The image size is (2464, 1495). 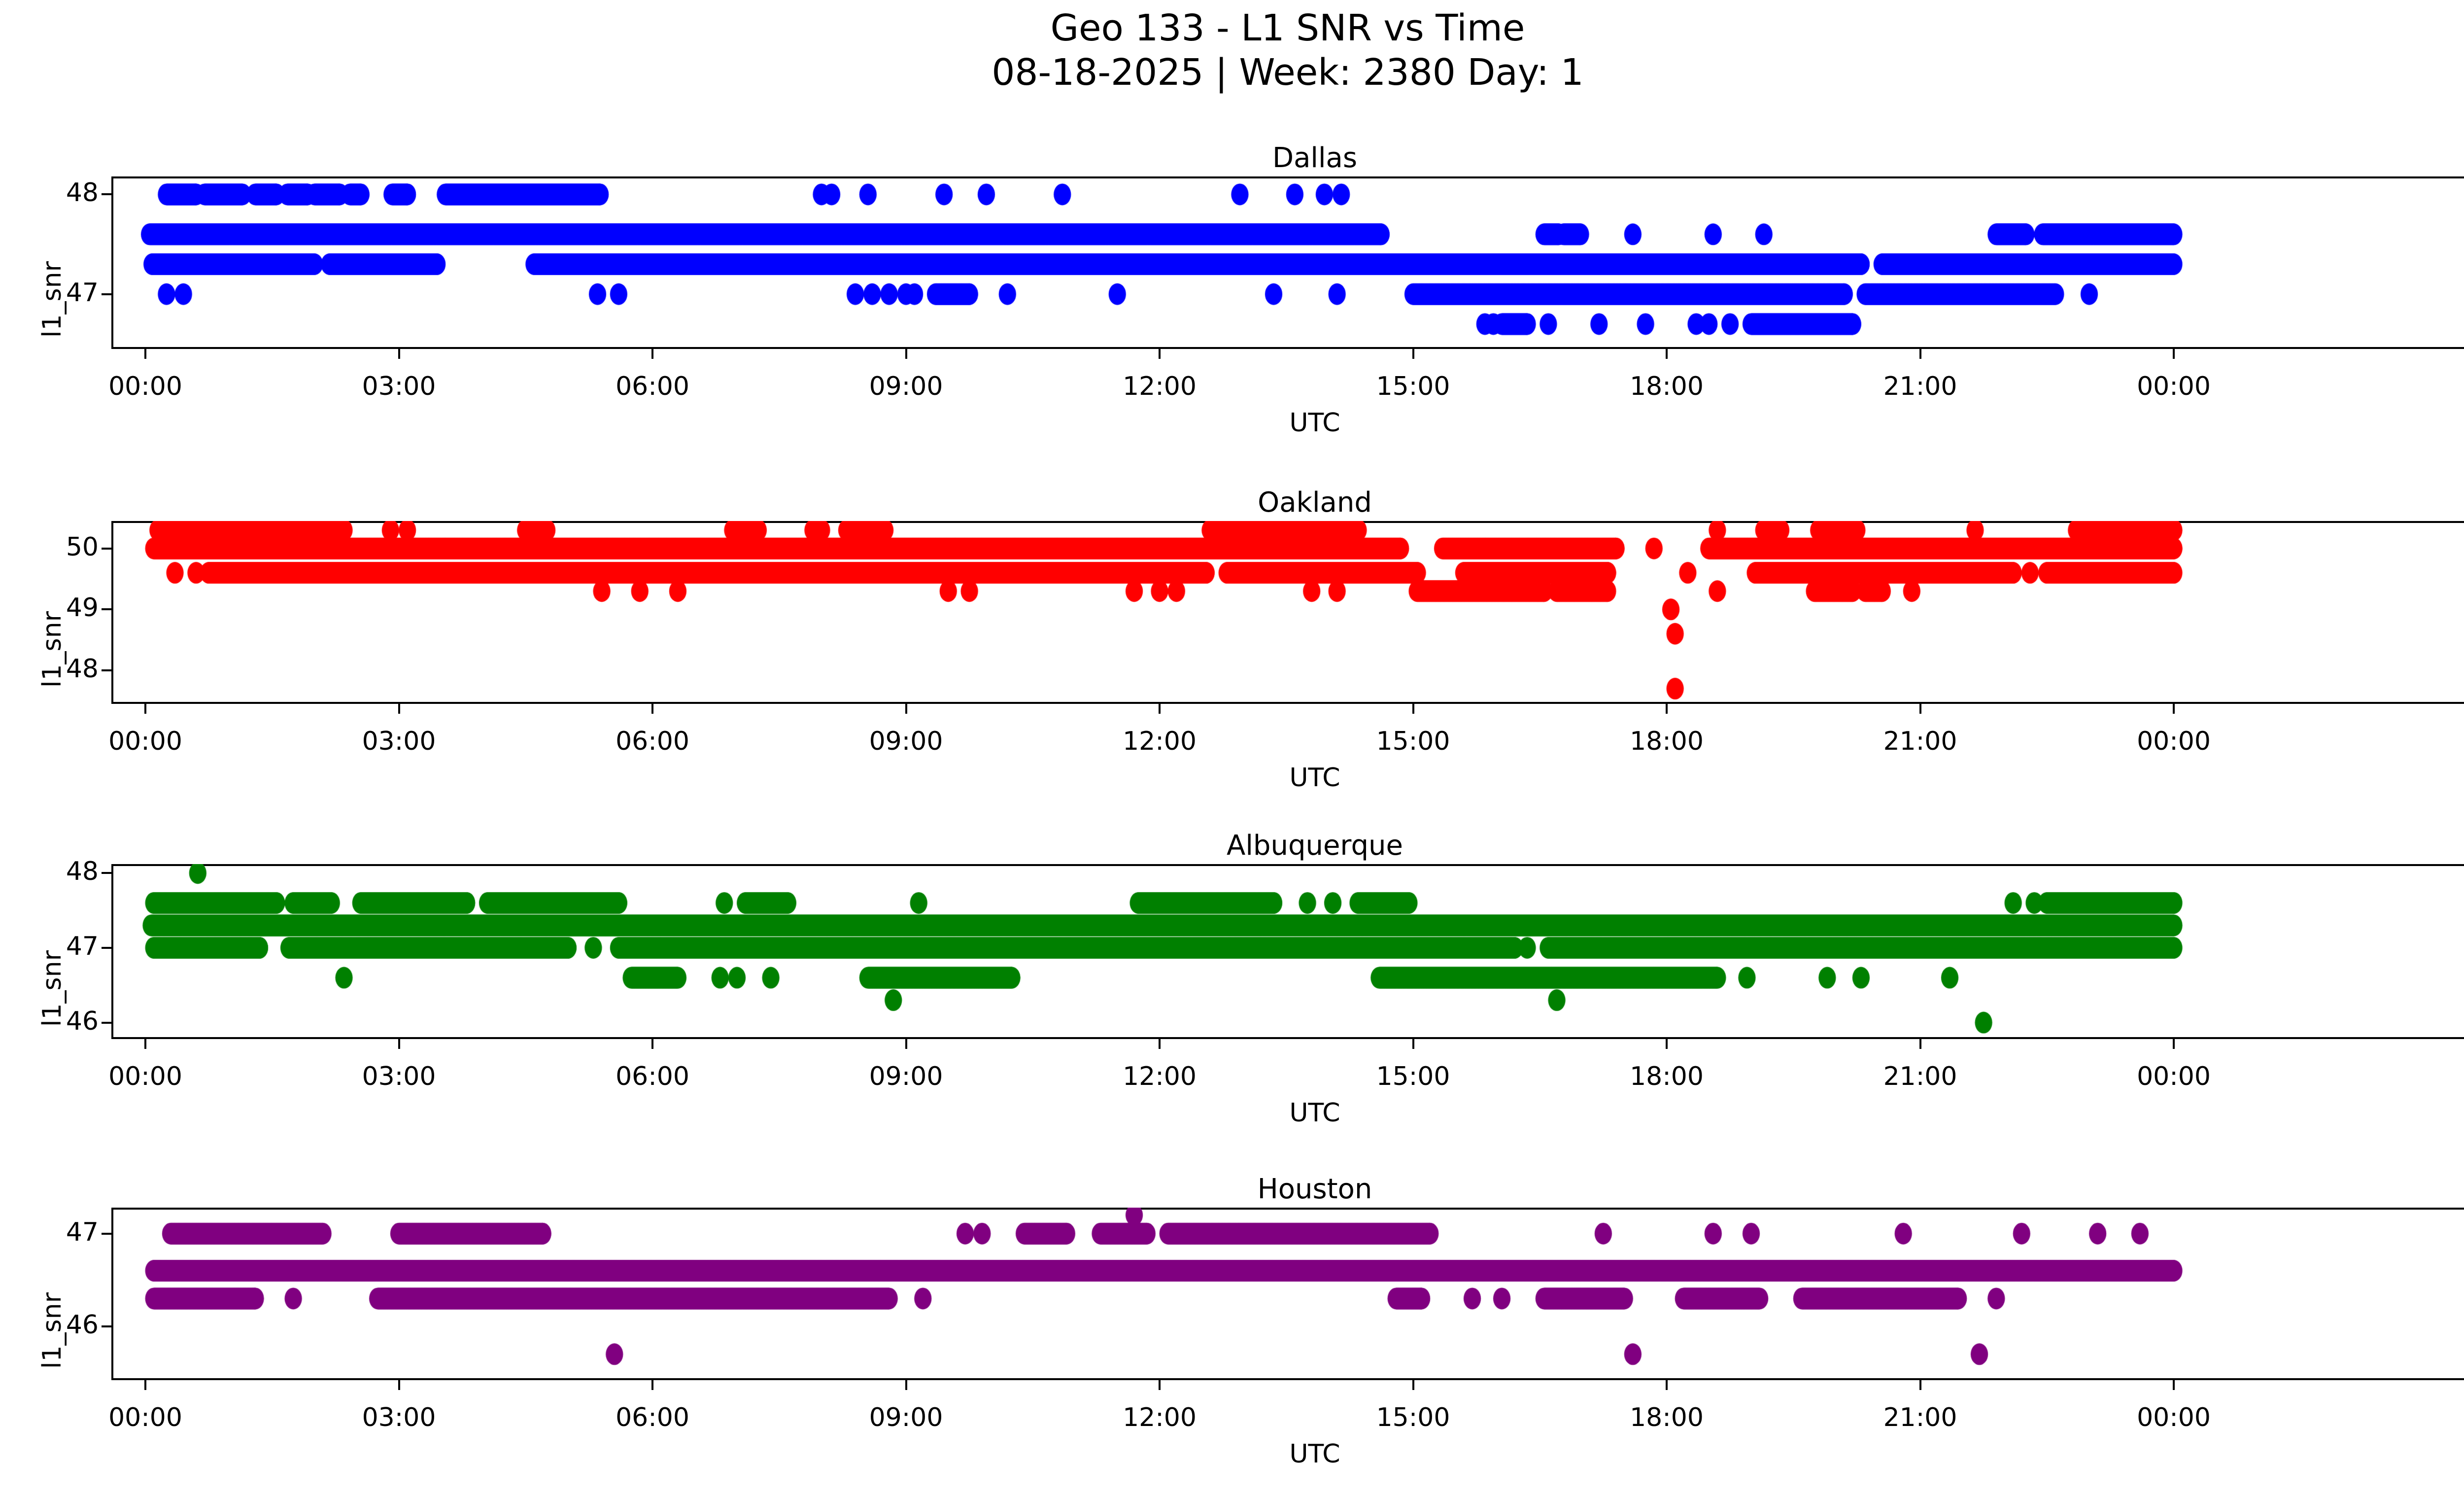 I want to click on subplot-title-dallas: Dallas, so click(x=1315, y=158).